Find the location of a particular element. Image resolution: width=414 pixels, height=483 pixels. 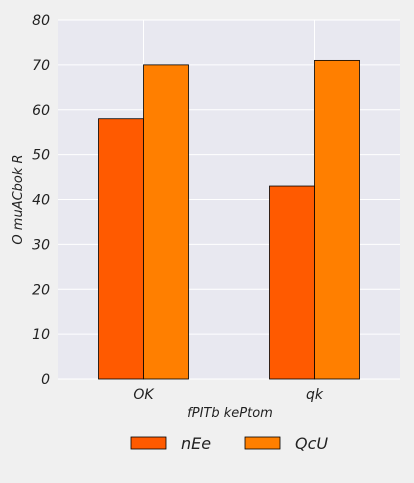

x-tick-label: OK is located at coordinates (144, 395).